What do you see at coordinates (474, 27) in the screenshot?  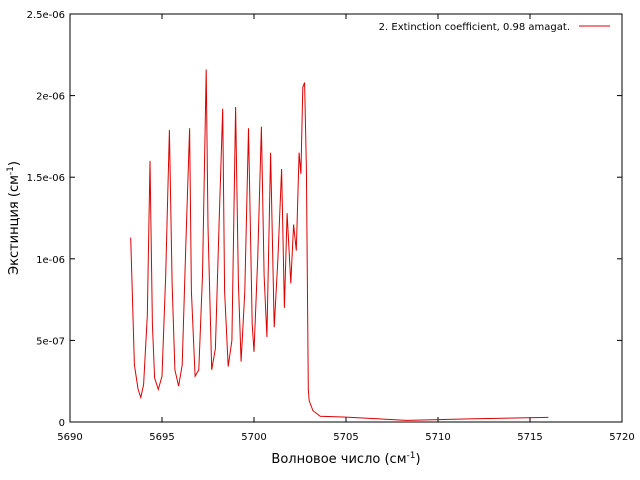 I see `legend-label: 2. Extinction coefficient, 0.98 amagat.` at bounding box center [474, 27].